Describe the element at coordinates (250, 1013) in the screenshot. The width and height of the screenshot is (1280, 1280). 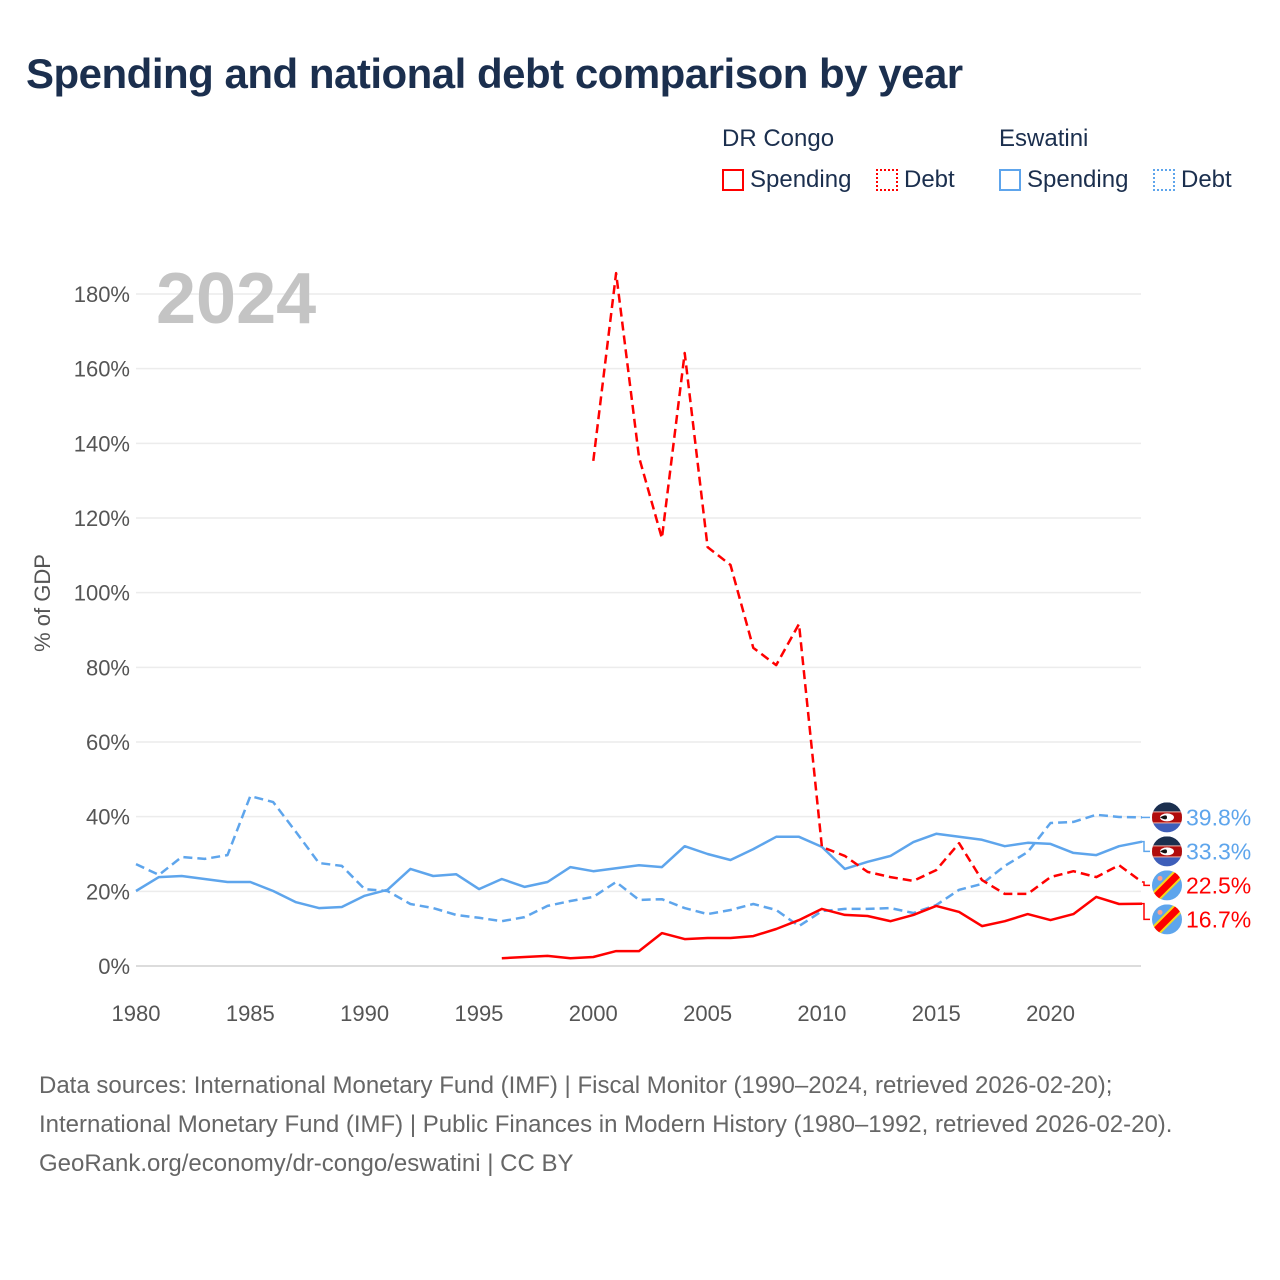
I see `x-tick-label: 1985` at that location.